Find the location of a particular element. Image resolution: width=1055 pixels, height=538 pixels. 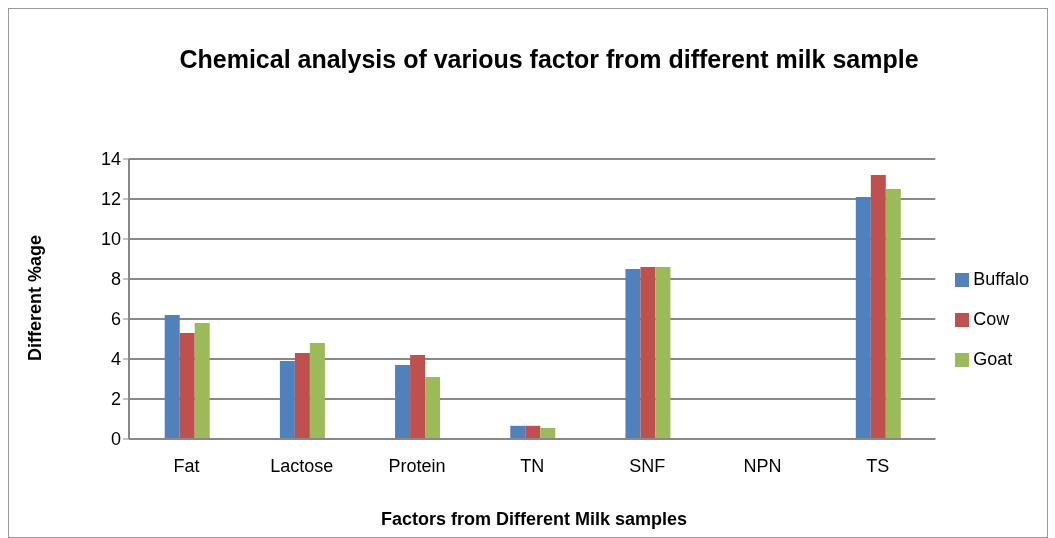

x-tick-label: Protein is located at coordinates (417, 465).